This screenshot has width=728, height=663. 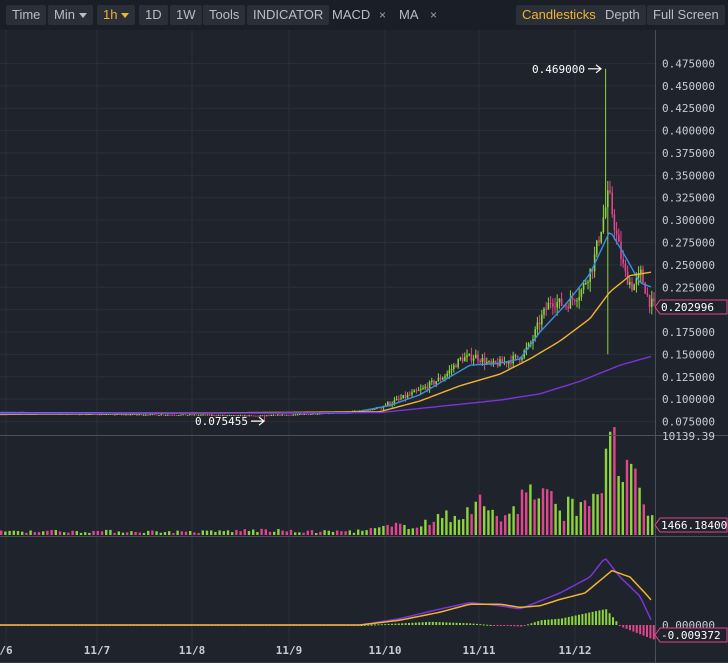 I want to click on interval-dropdown: 1h, so click(x=116, y=15).